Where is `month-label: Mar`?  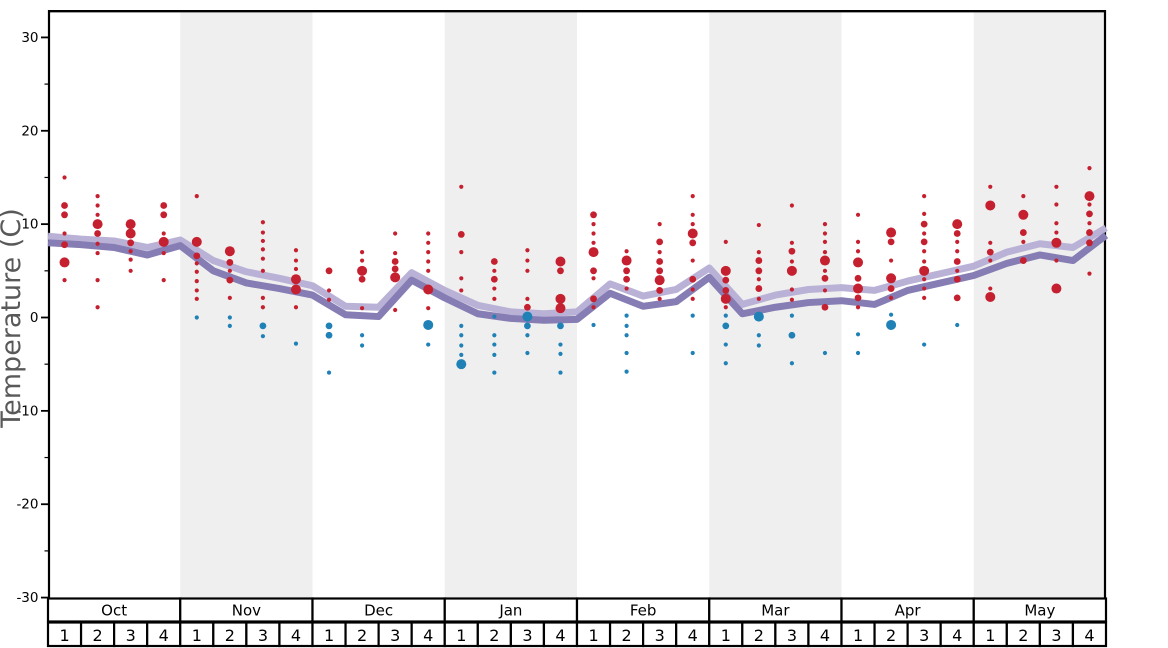 month-label: Mar is located at coordinates (775, 611).